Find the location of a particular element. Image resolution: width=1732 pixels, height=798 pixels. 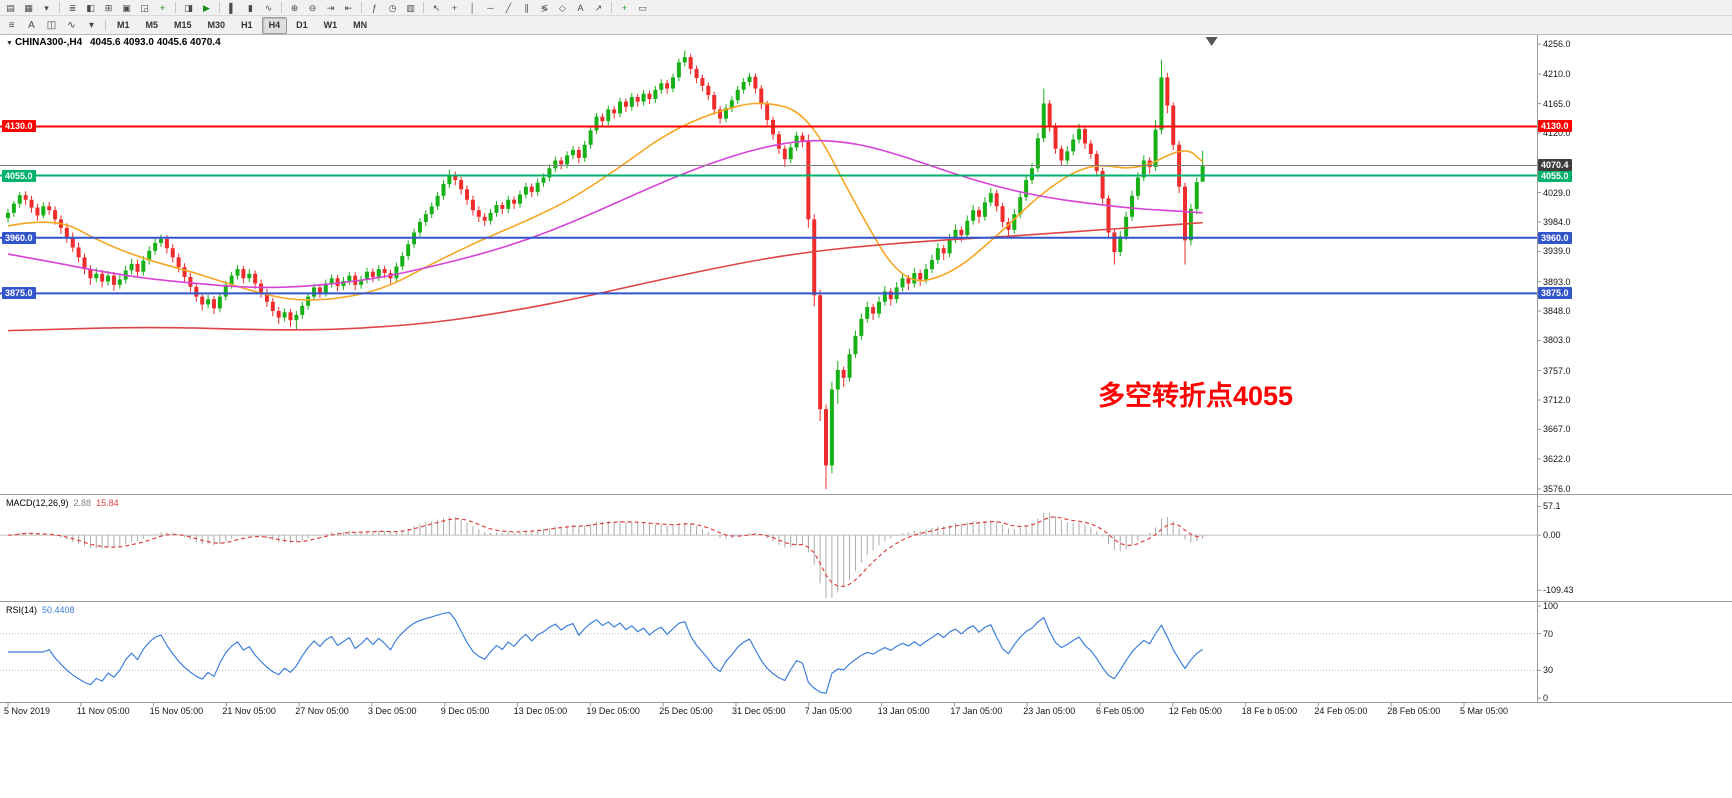

new-chart-icon: ▦ is located at coordinates (28, 7).